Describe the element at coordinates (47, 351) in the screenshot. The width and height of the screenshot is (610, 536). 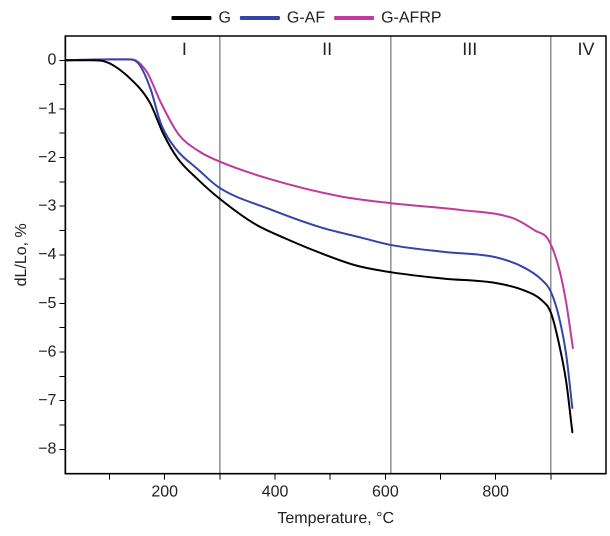
I see `y-tick-label: −6` at that location.